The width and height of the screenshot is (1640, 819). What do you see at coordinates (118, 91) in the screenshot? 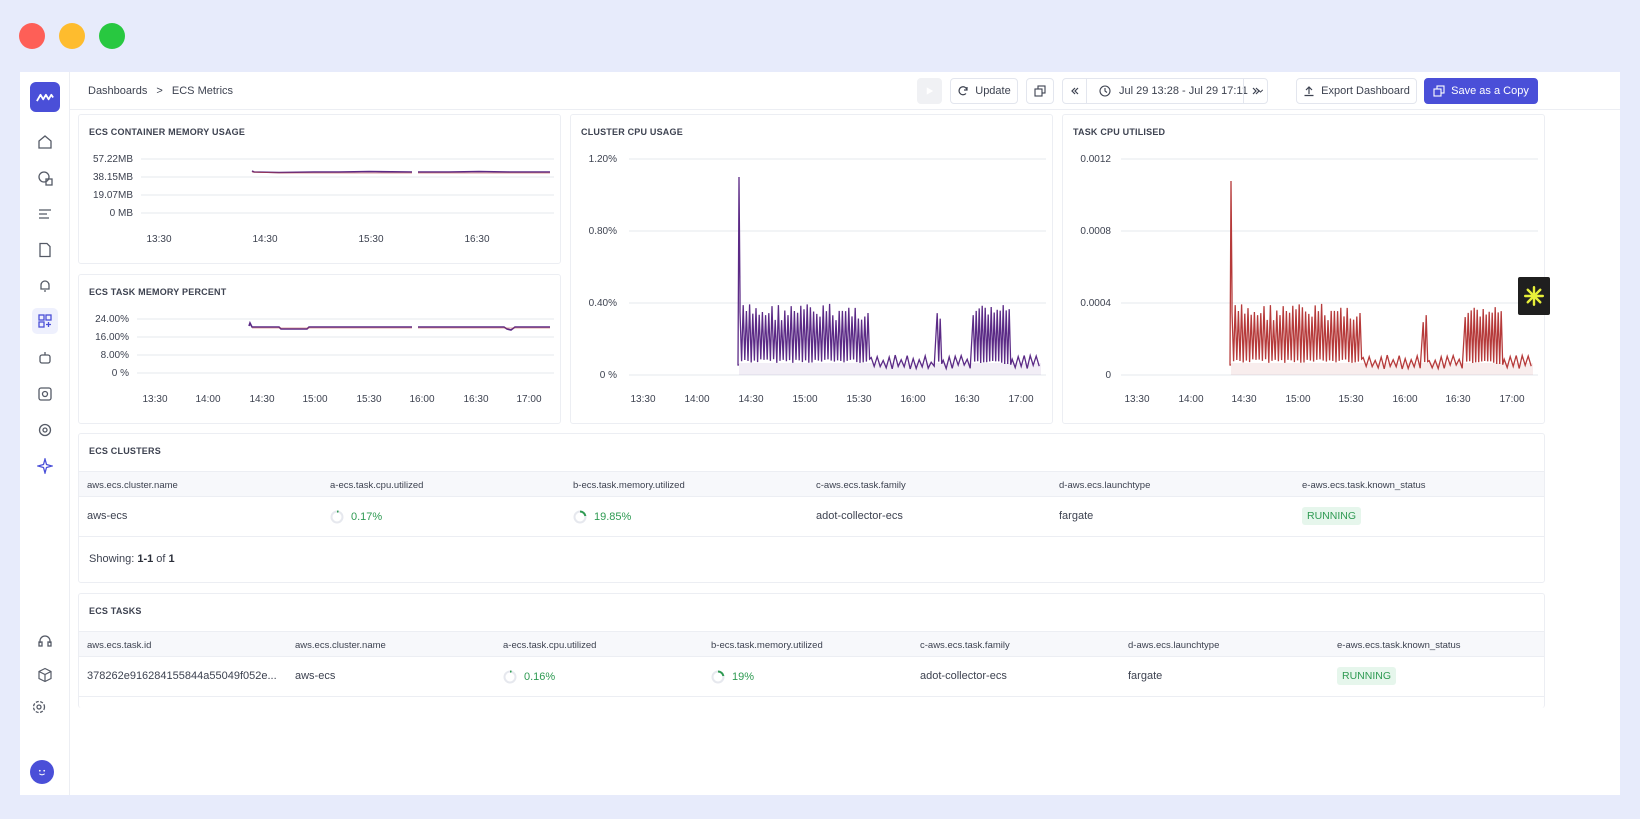
I see `breadcrumb-root: Dashboards` at bounding box center [118, 91].